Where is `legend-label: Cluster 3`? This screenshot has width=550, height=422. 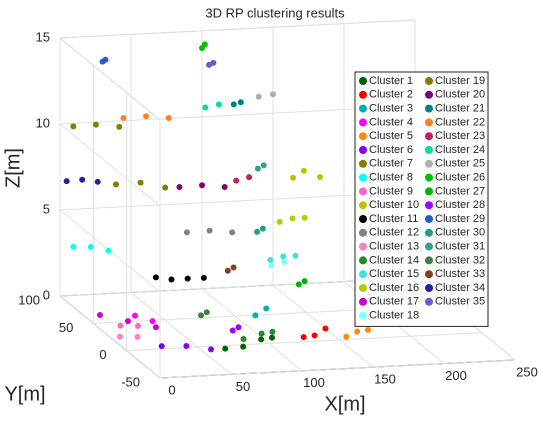 legend-label: Cluster 3 is located at coordinates (391, 109).